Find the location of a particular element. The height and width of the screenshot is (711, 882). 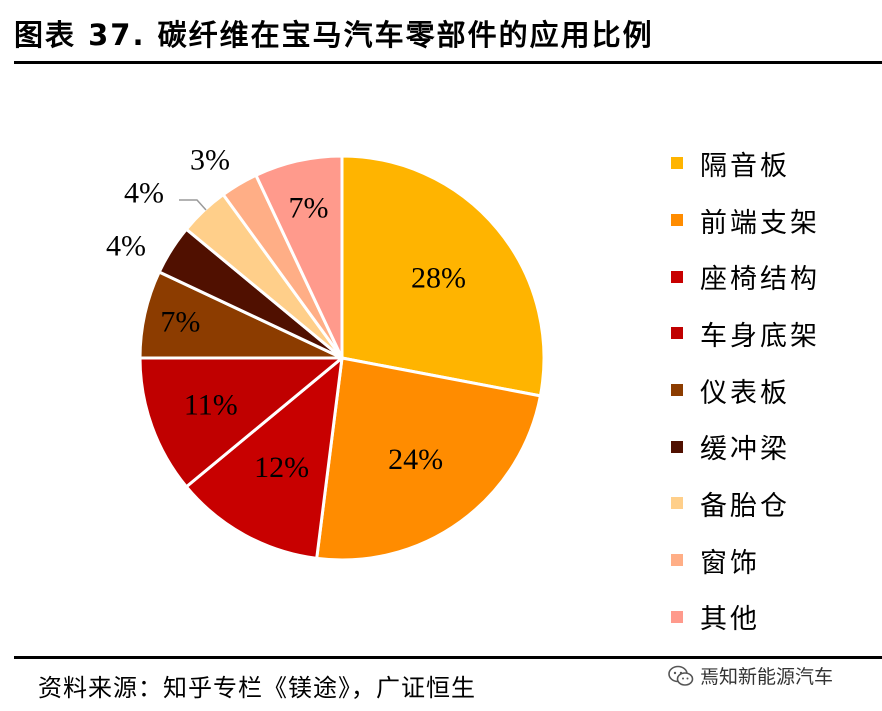

legend-item-9: 其他 is located at coordinates (745, 617).